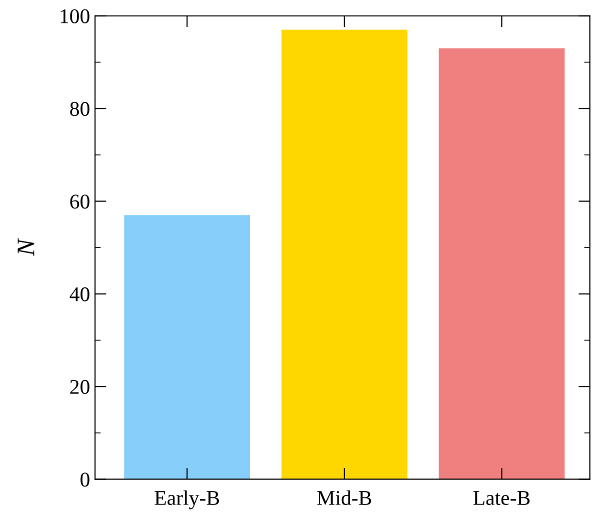  What do you see at coordinates (80, 109) in the screenshot?
I see `y-tick-label: 80` at bounding box center [80, 109].